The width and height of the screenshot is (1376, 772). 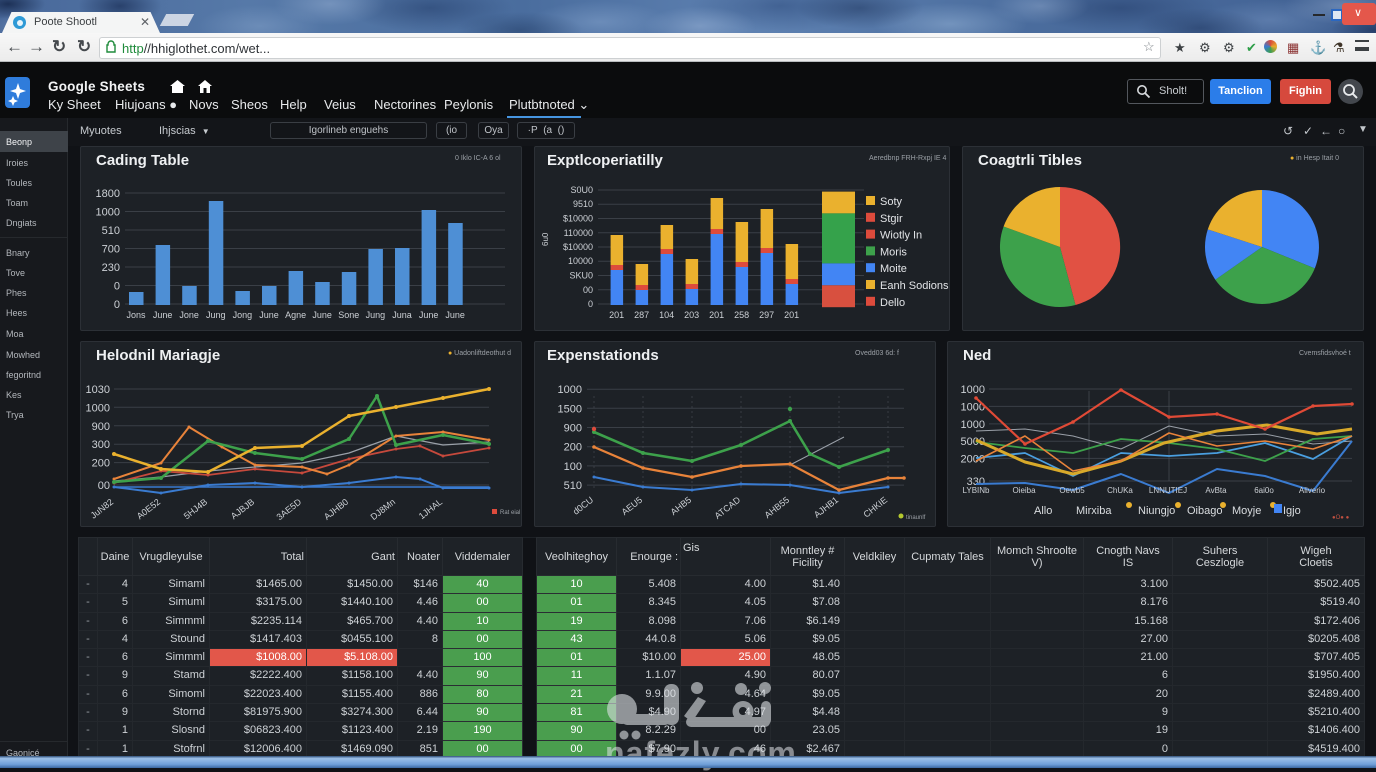 I want to click on svg-text: Stgir, so click(x=891, y=219).